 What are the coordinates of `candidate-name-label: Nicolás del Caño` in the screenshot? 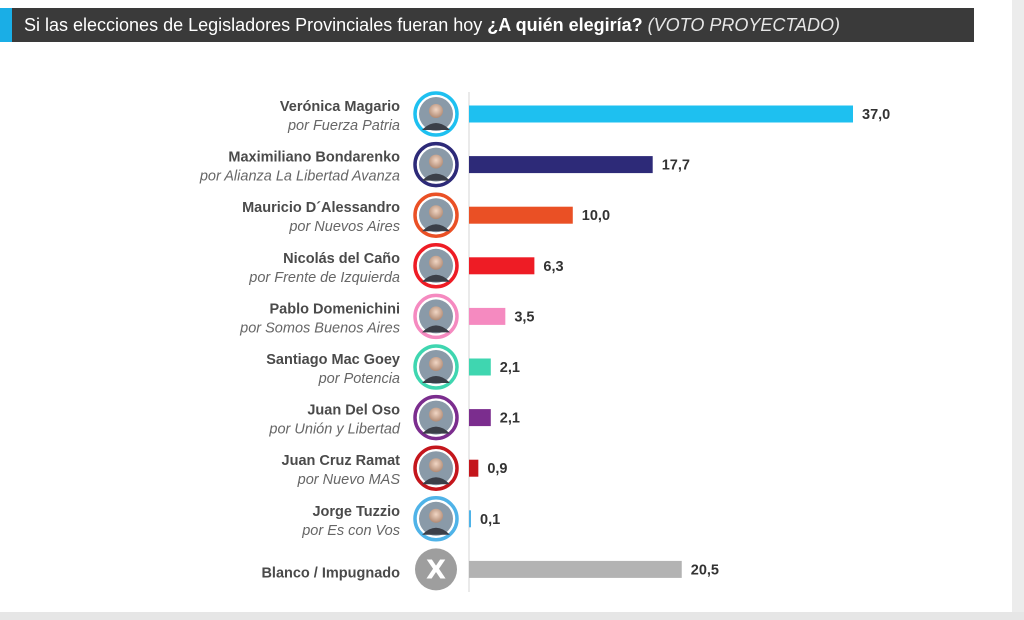 It's located at (341, 259).